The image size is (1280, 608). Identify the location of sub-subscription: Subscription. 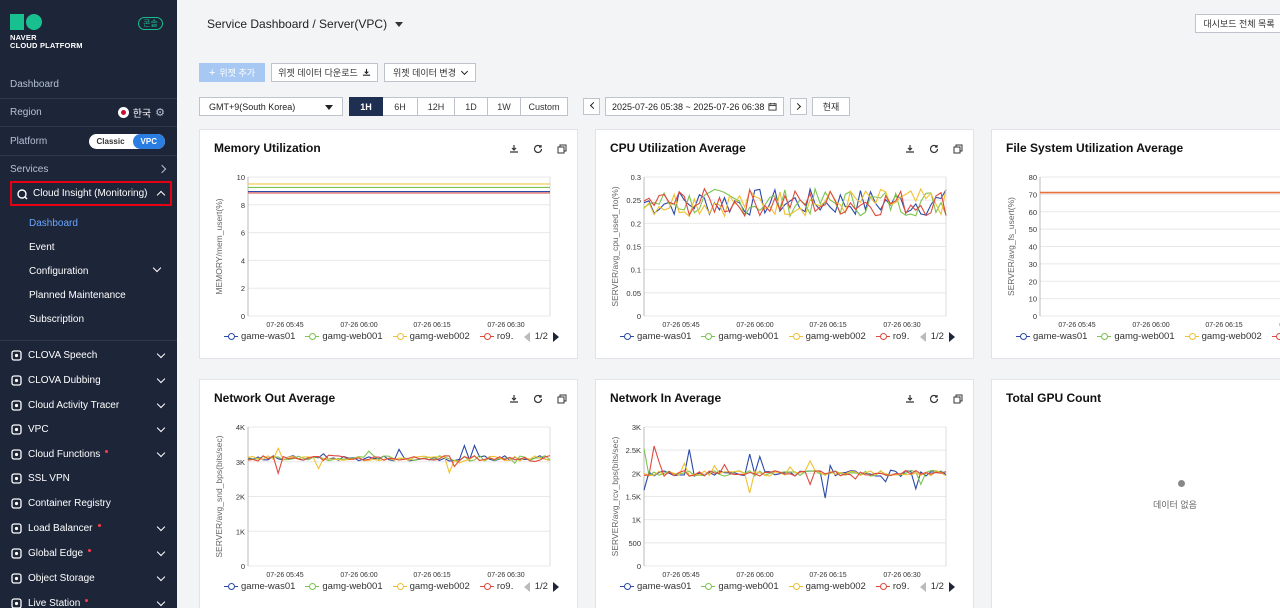
(57, 319).